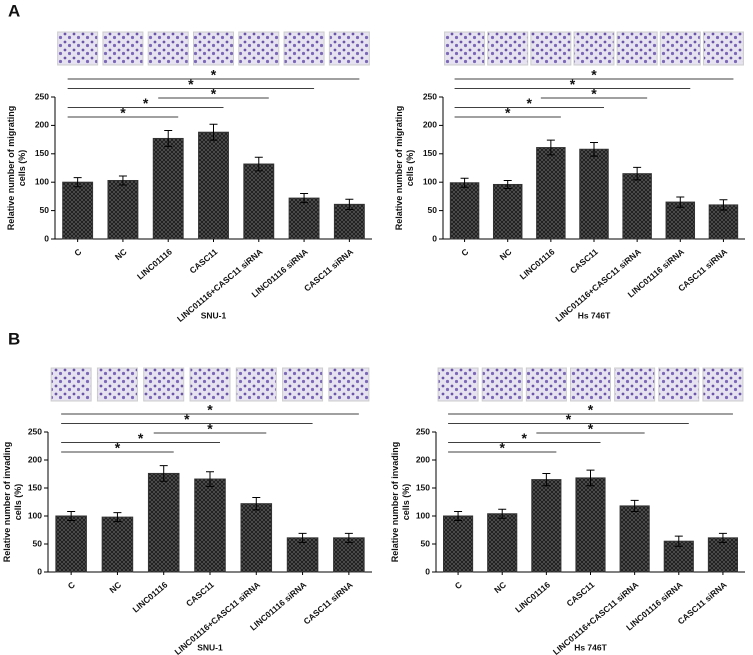  Describe the element at coordinates (399, 168) in the screenshot. I see `y-axis-label-line: Relative number of migrating` at that location.